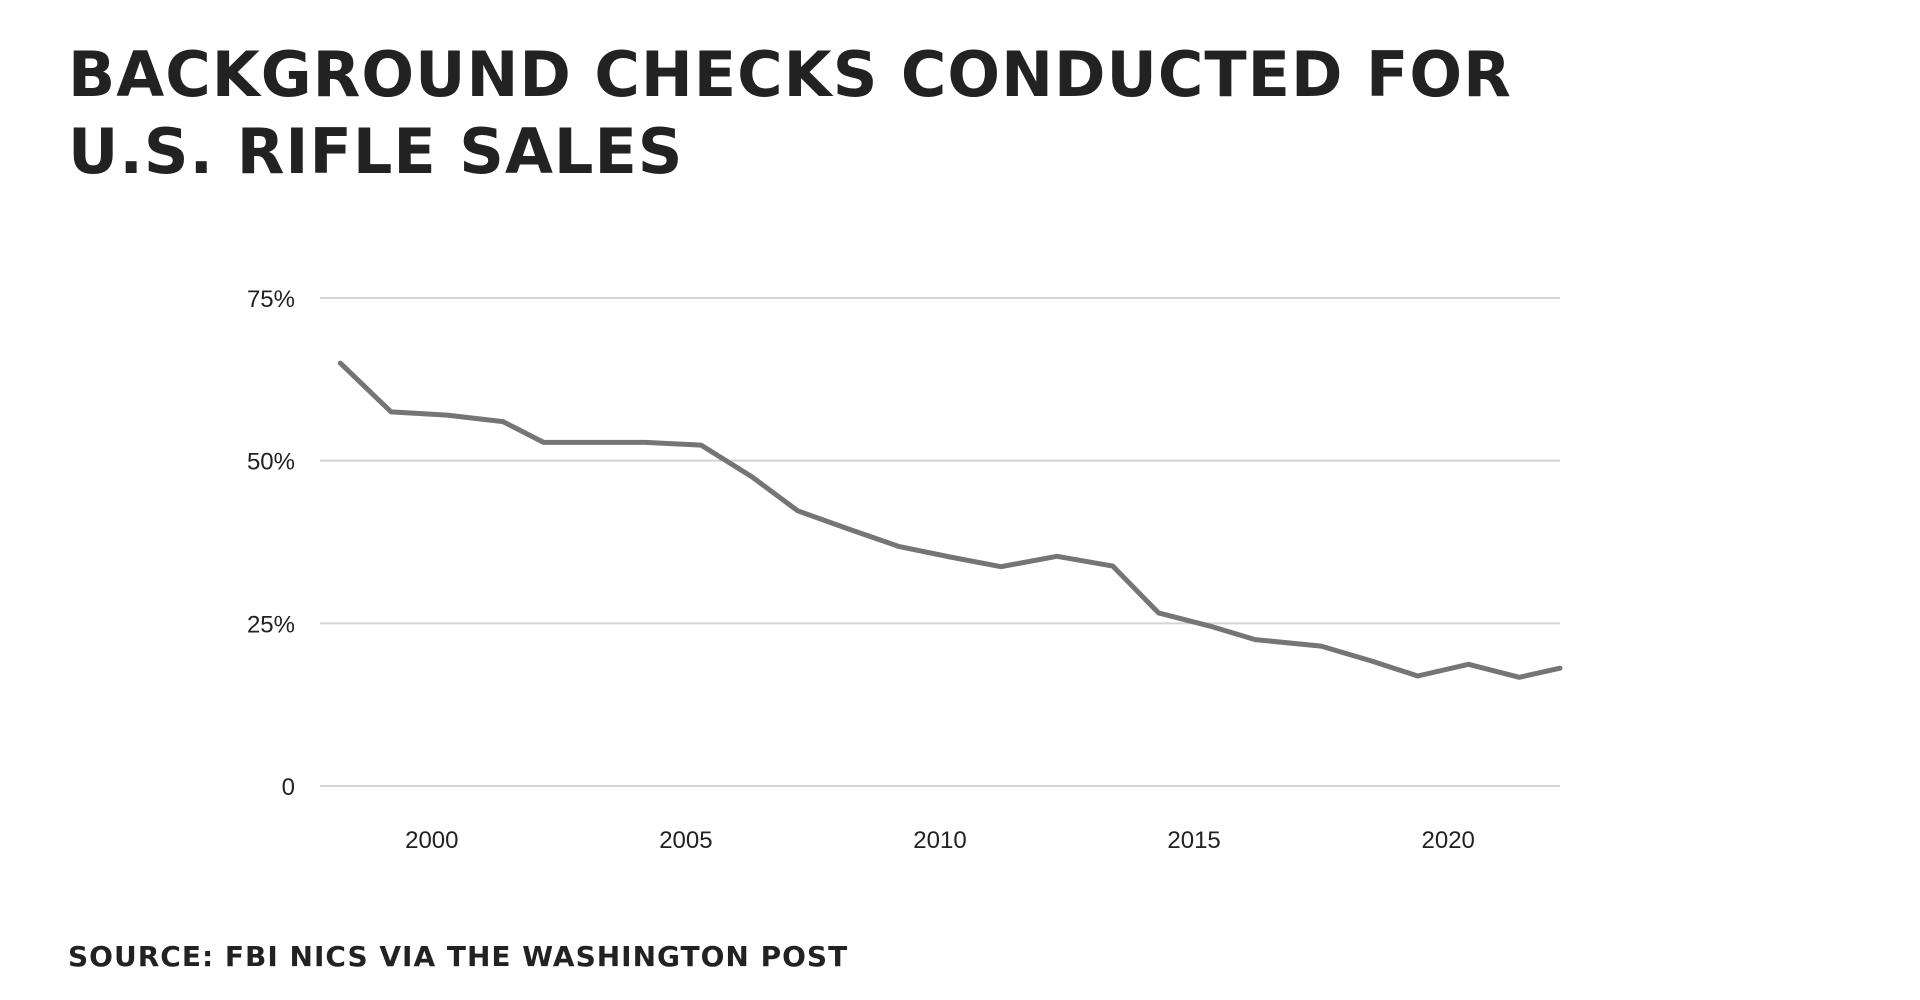  Describe the element at coordinates (271, 624) in the screenshot. I see `y-tick-label: 25%` at that location.